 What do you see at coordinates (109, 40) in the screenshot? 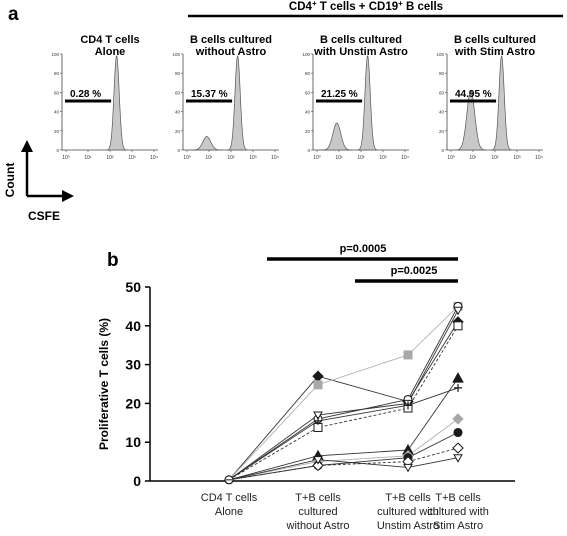
I see `histogram-title: CD4 T cells` at bounding box center [109, 40].